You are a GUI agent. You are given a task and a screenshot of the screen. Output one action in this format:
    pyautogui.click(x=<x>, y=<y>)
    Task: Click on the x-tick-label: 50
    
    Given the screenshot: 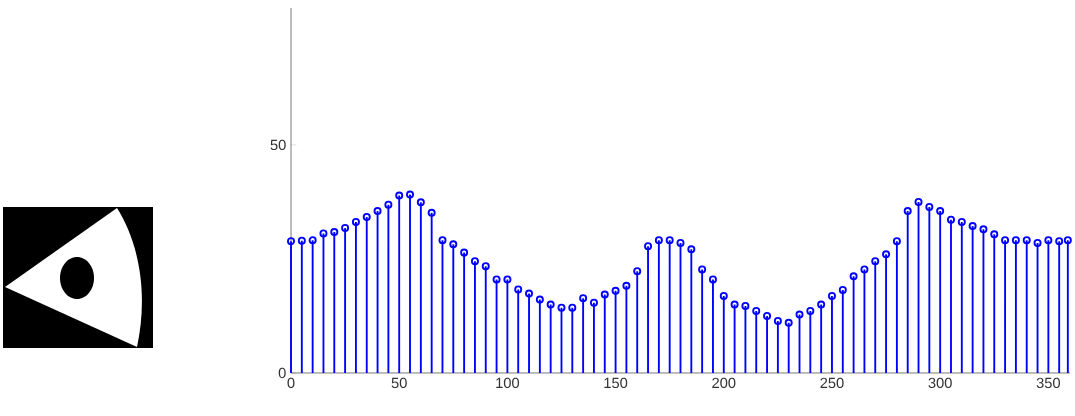 What is the action you would take?
    pyautogui.click(x=399, y=383)
    